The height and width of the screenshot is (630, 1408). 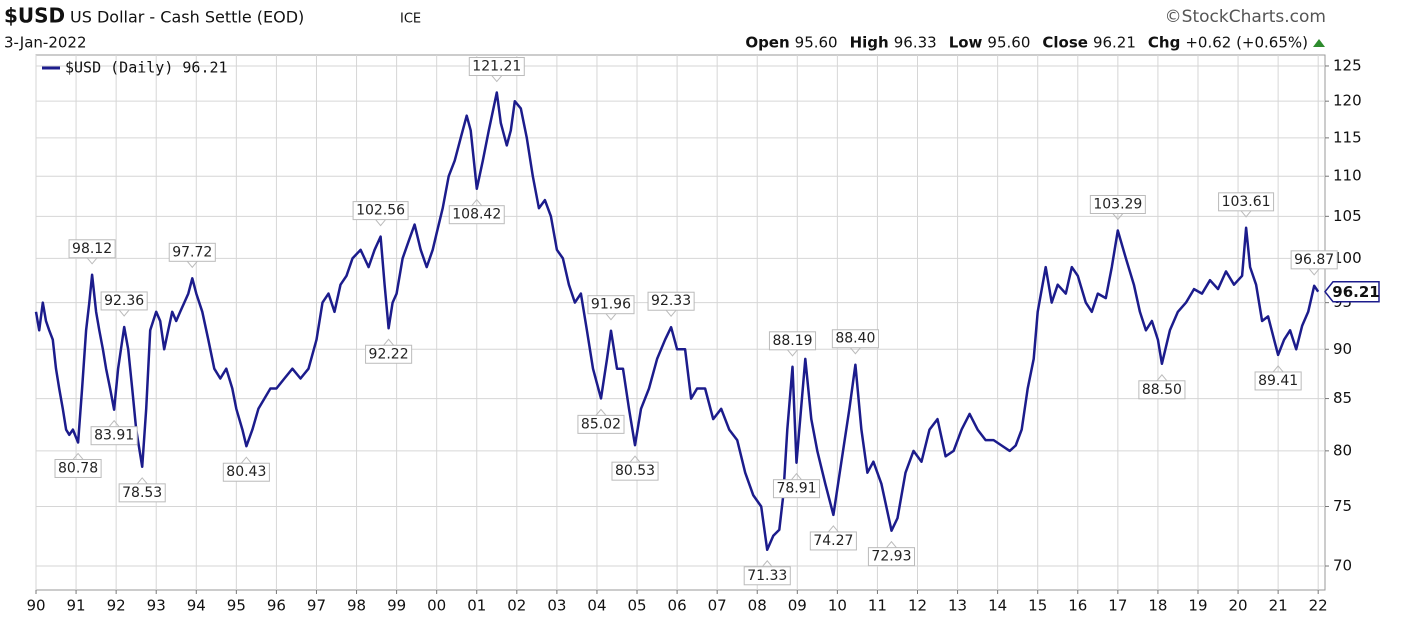 I want to click on annotation-label: 80.78, so click(x=78, y=468).